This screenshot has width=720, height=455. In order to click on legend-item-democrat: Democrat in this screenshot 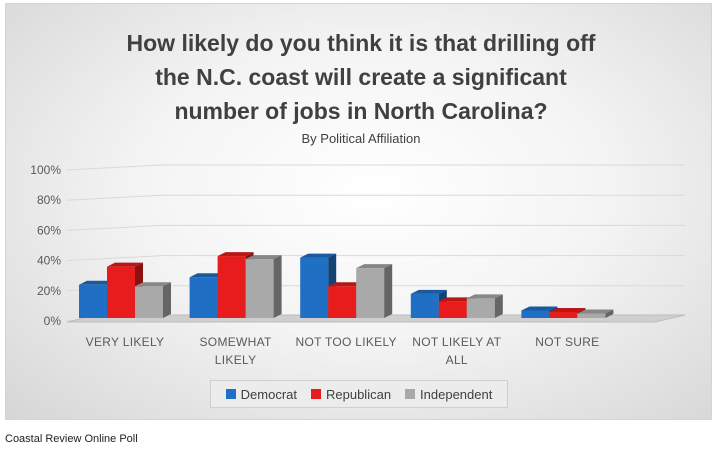, I will do `click(261, 394)`.